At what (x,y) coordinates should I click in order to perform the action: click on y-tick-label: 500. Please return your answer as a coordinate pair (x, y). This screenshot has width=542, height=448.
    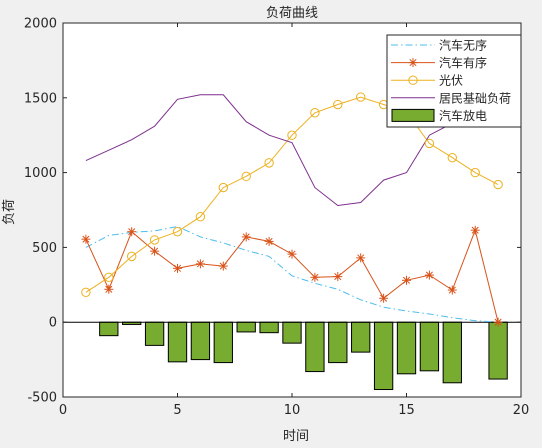
    Looking at the image, I should click on (44, 248).